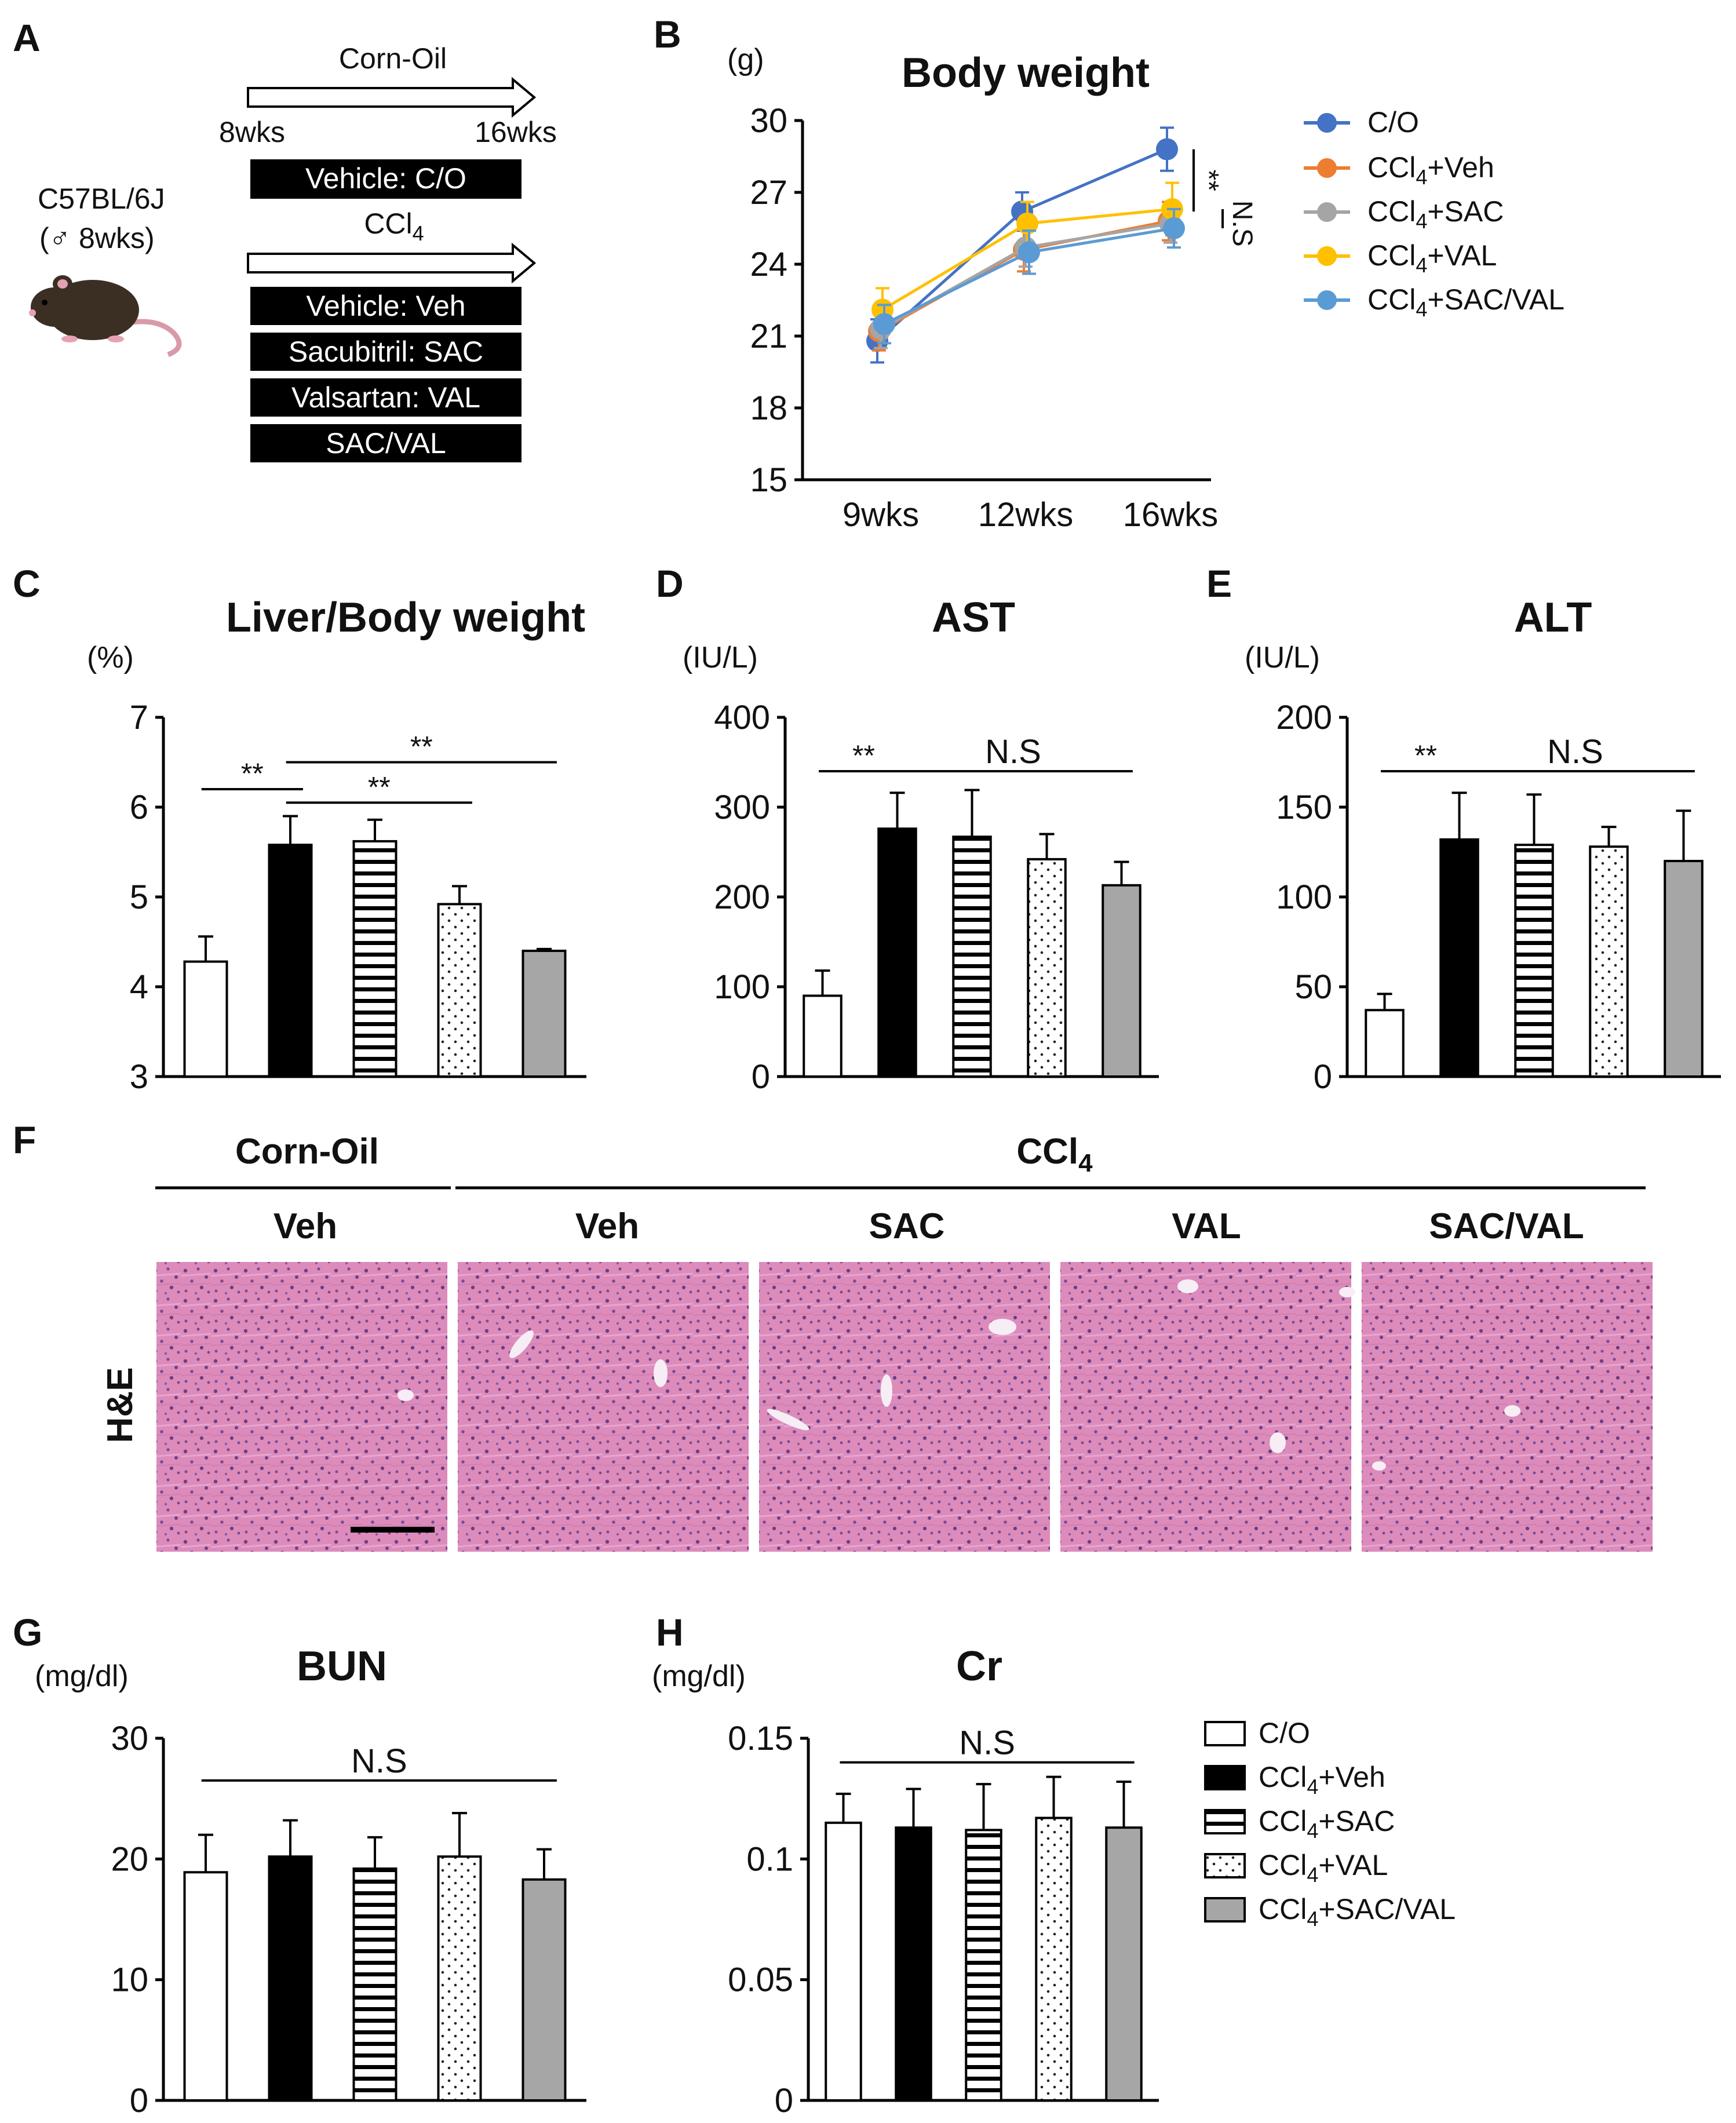  I want to click on age-label: (♂ 8wks), so click(97, 238).